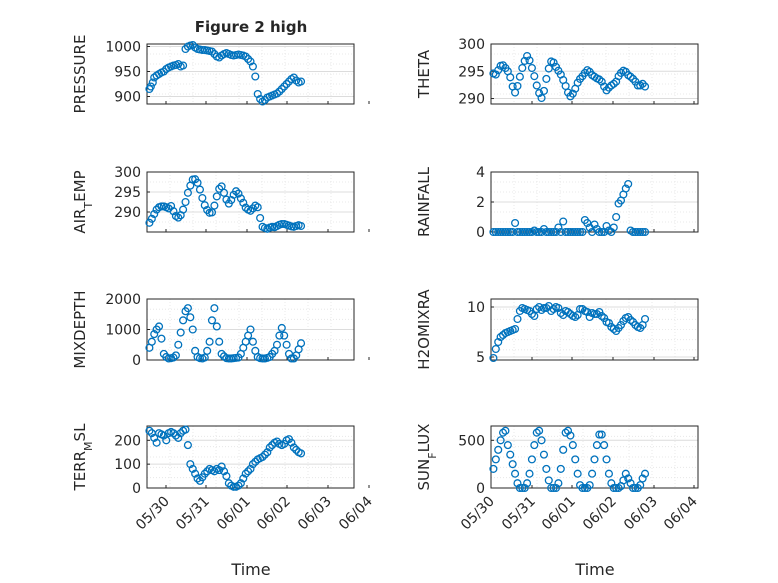  I want to click on y-tick-label: 900, so click(127, 98).